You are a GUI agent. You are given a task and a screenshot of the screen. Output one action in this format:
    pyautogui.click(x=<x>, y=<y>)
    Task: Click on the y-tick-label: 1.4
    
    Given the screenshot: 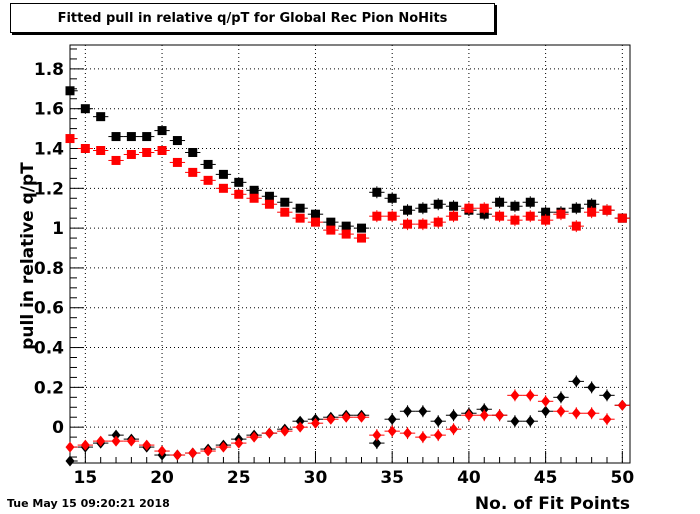 What is the action you would take?
    pyautogui.click(x=49, y=150)
    